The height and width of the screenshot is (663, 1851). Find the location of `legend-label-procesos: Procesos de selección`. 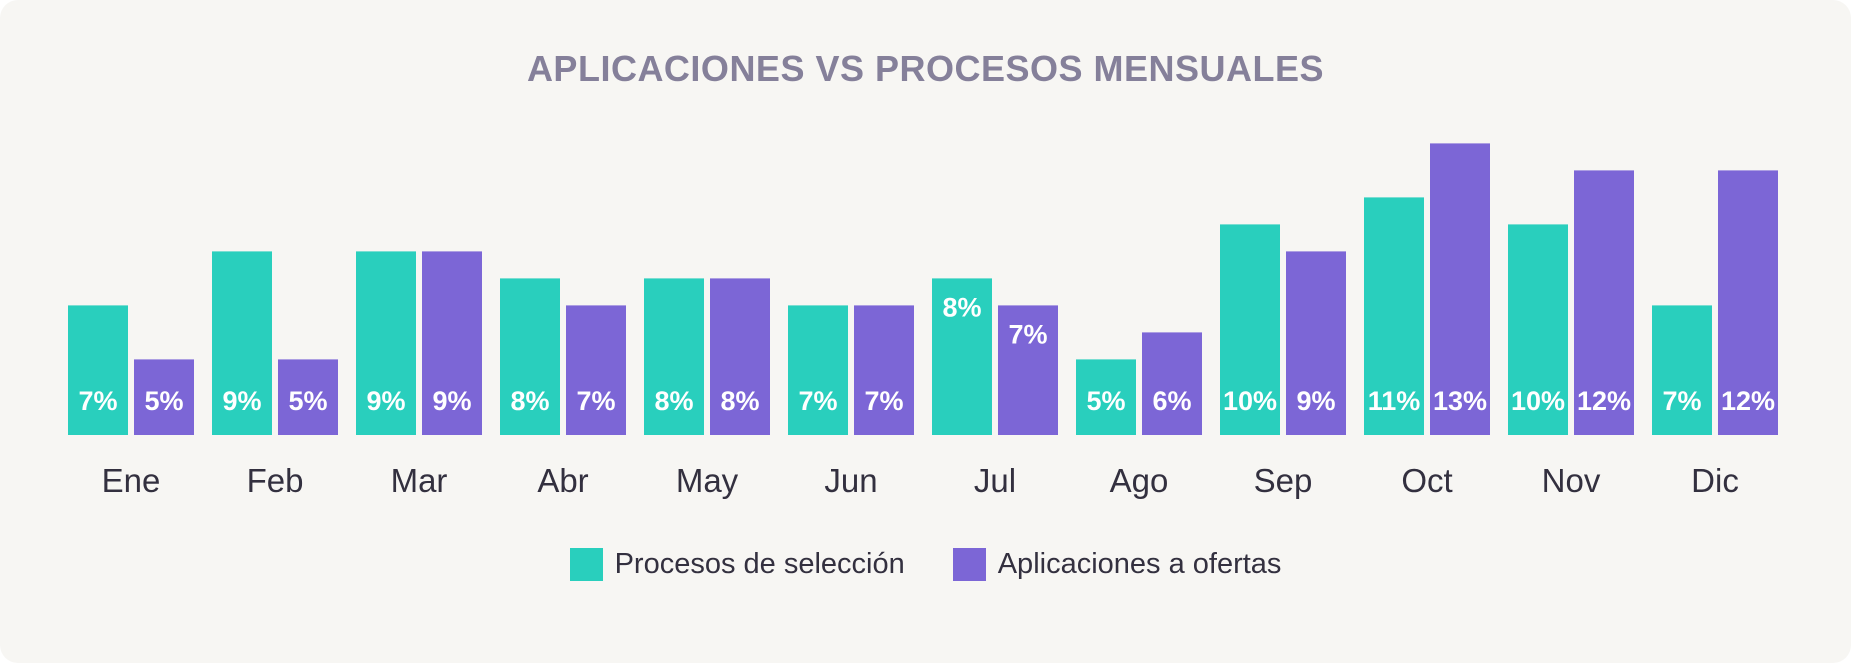

legend-label-procesos: Procesos de selección is located at coordinates (759, 564).